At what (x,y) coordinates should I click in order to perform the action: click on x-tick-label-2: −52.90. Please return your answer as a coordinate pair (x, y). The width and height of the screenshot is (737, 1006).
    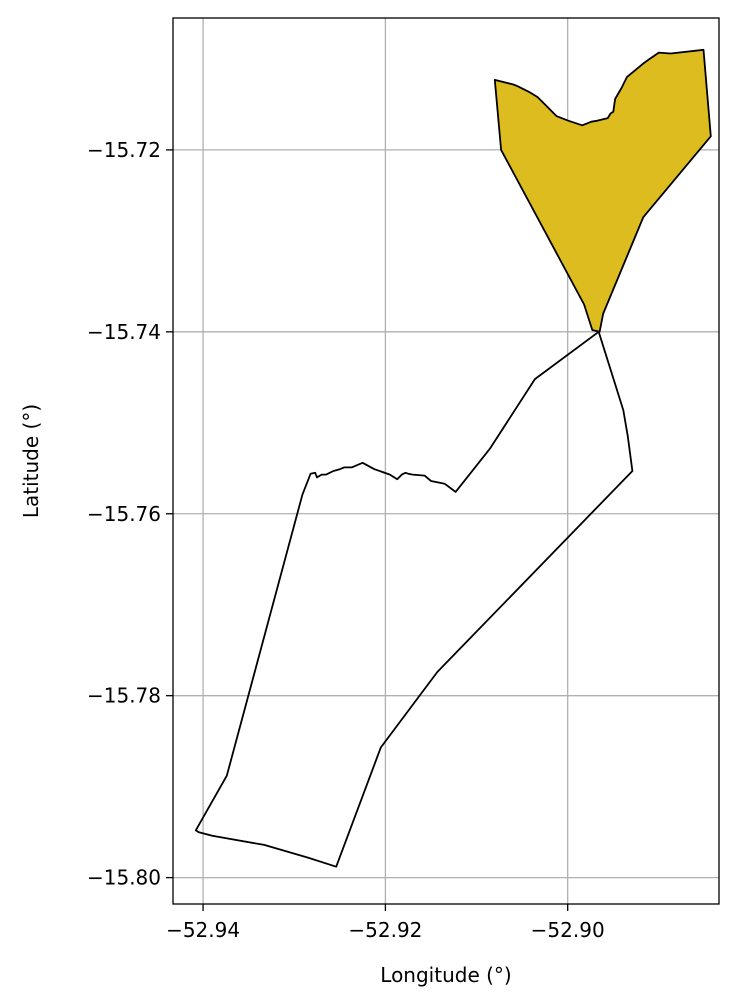
    Looking at the image, I should click on (568, 930).